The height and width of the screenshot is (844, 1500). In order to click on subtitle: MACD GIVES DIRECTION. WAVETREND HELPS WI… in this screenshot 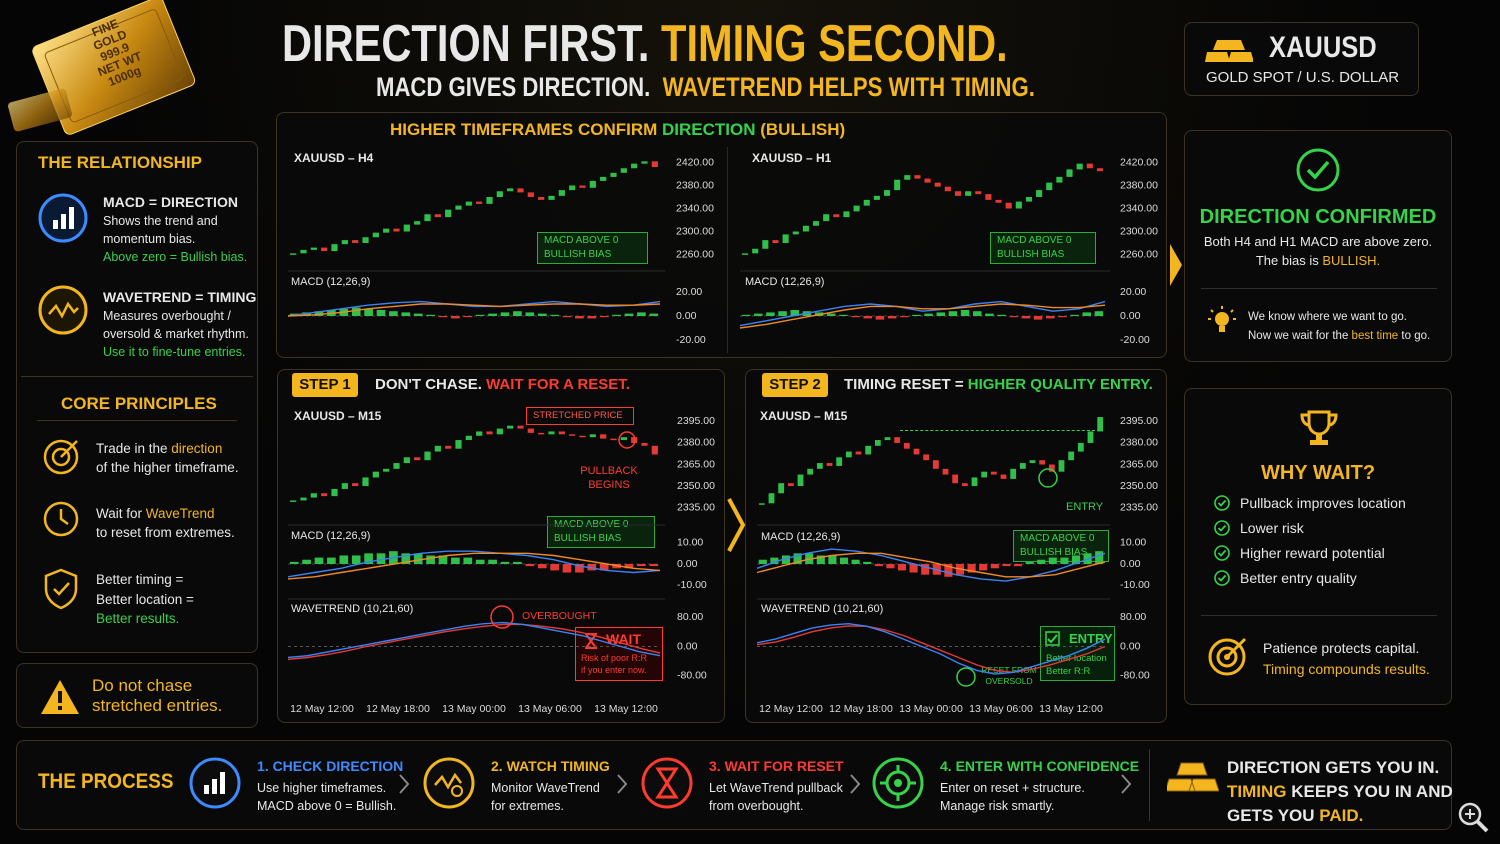, I will do `click(705, 87)`.